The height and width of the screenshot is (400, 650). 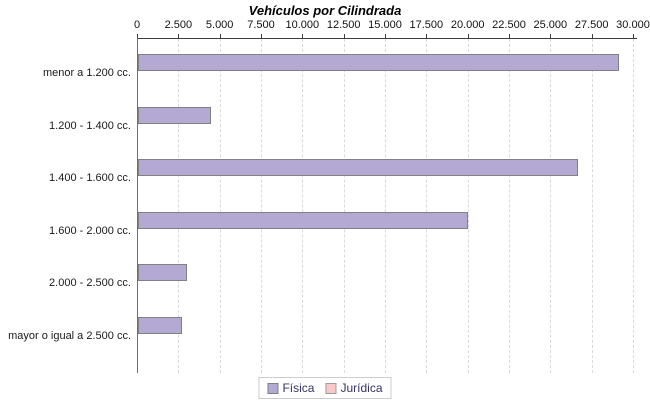 What do you see at coordinates (298, 388) in the screenshot?
I see `legend-label: Física` at bounding box center [298, 388].